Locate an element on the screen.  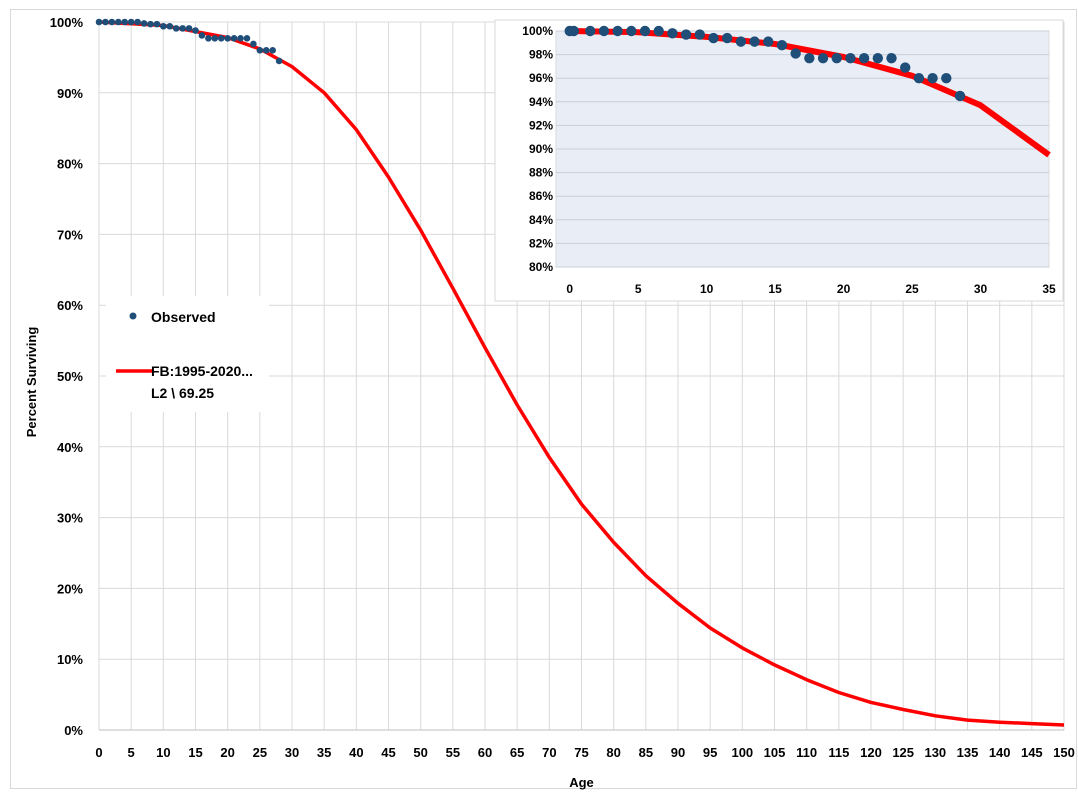
main-x-tick-label: 150 is located at coordinates (1064, 752).